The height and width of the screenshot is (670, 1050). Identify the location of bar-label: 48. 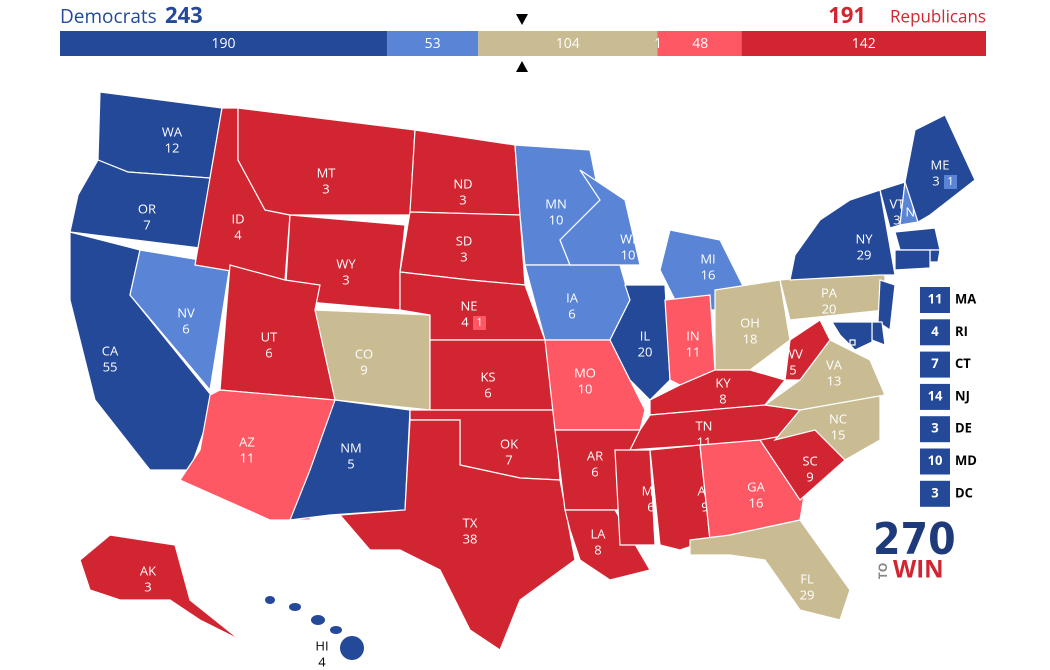
(700, 43).